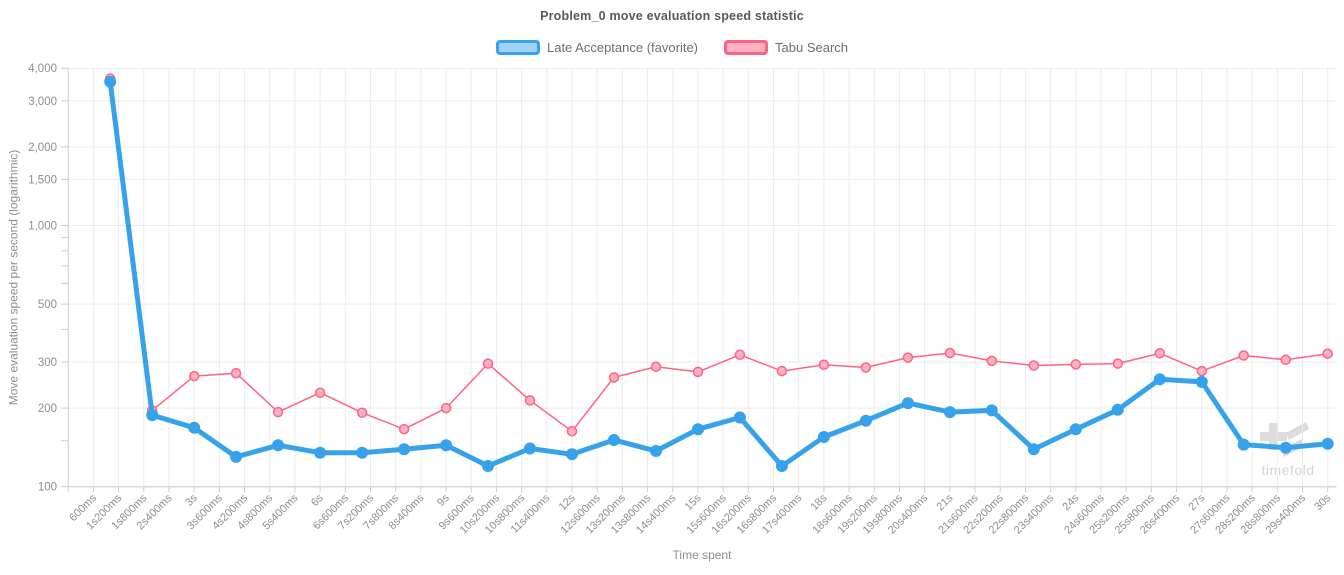 The image size is (1344, 575). Describe the element at coordinates (42, 148) in the screenshot. I see `svg-text: 2,000` at that location.